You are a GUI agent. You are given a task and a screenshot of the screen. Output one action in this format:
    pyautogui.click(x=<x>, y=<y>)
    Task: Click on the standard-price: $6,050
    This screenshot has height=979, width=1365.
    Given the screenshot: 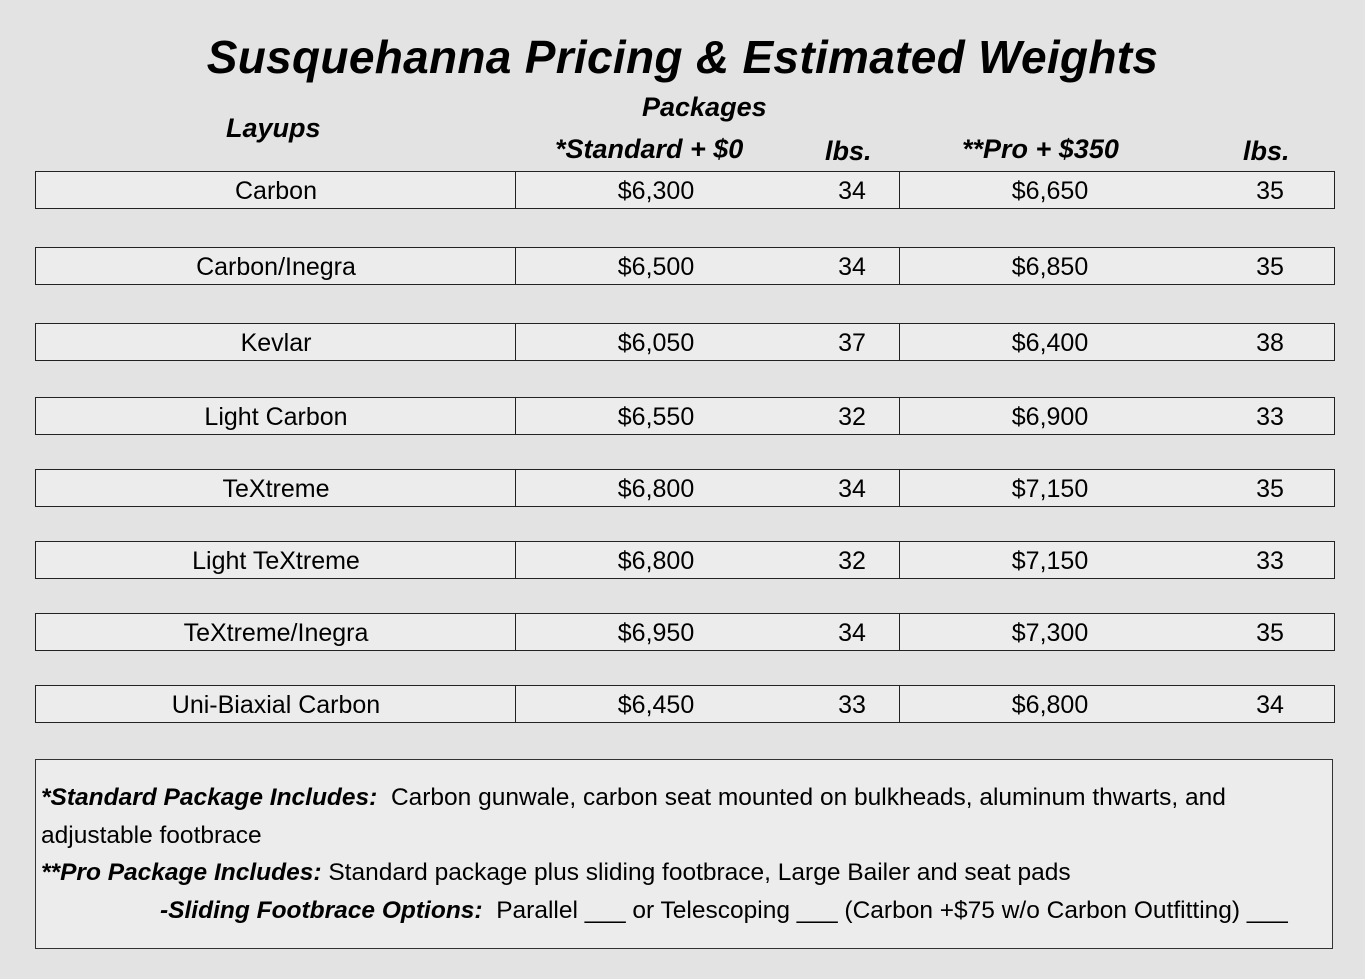 What is the action you would take?
    pyautogui.click(x=656, y=343)
    